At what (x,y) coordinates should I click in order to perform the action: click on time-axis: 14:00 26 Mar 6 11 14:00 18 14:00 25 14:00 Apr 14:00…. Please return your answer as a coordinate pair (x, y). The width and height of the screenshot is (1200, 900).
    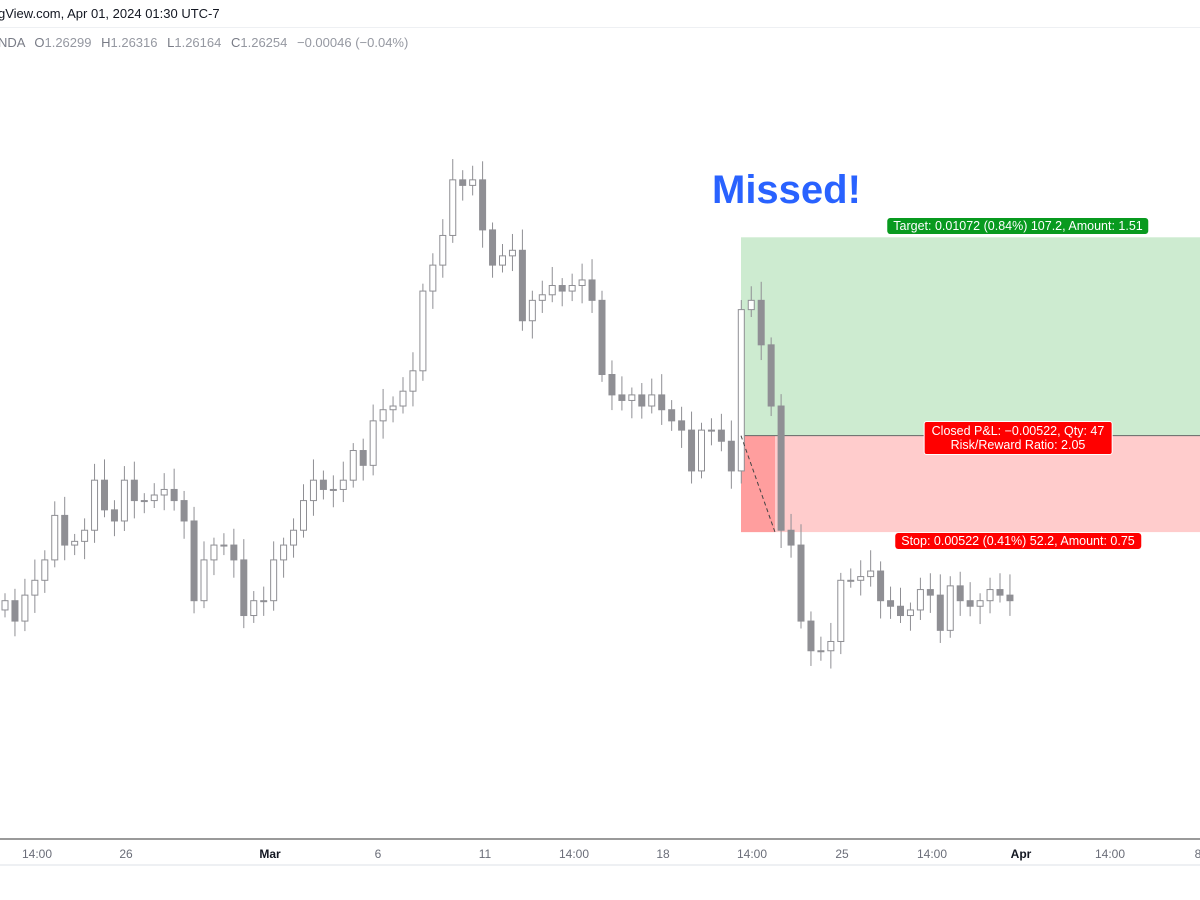
    Looking at the image, I should click on (600, 852).